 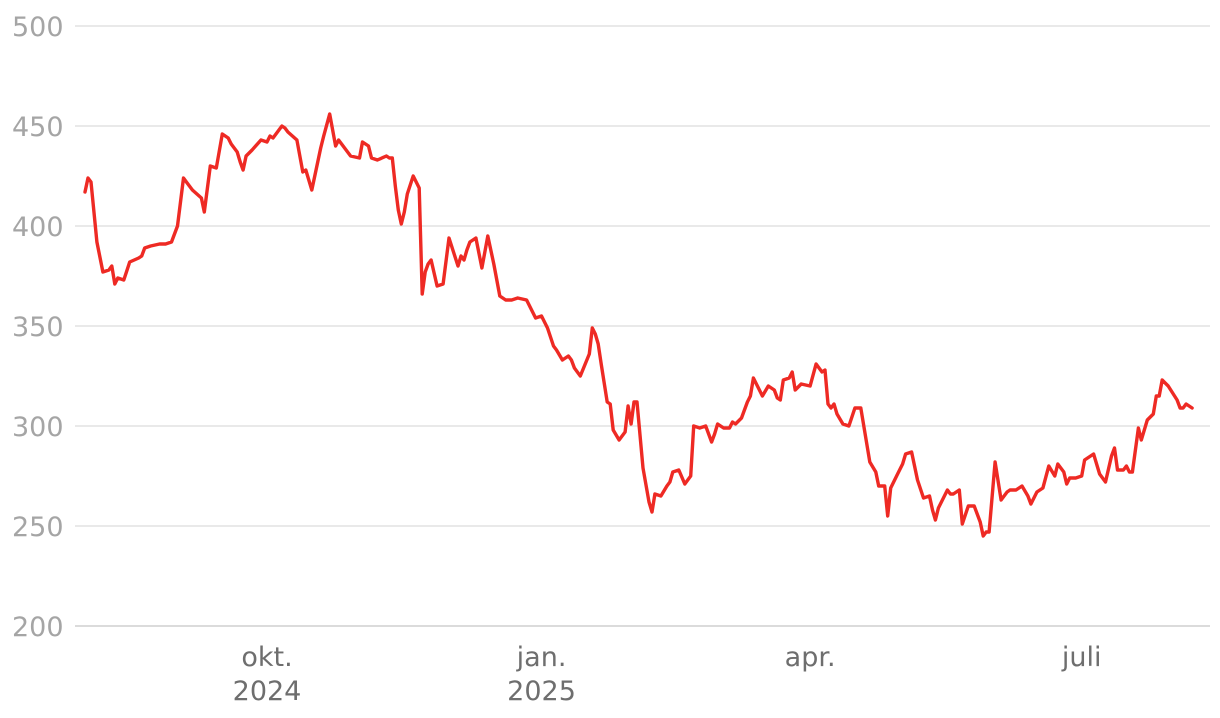 I want to click on y-axis-tick-labels: 500 450 400 350 300 250 200, so click(x=38, y=327).